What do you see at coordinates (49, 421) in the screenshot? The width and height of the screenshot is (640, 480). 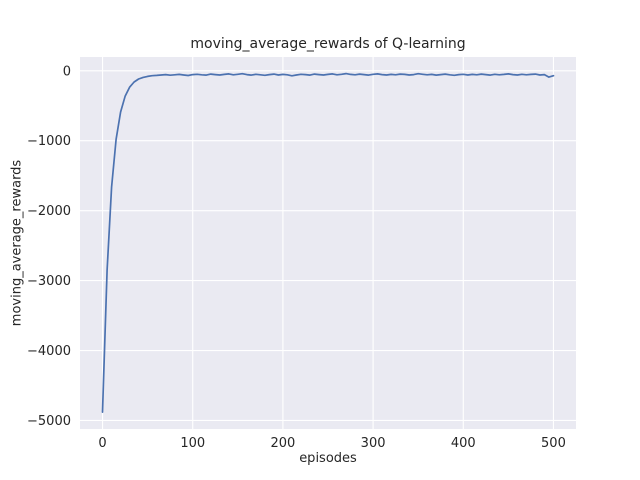 I see `y-tick-label: −5000` at bounding box center [49, 421].